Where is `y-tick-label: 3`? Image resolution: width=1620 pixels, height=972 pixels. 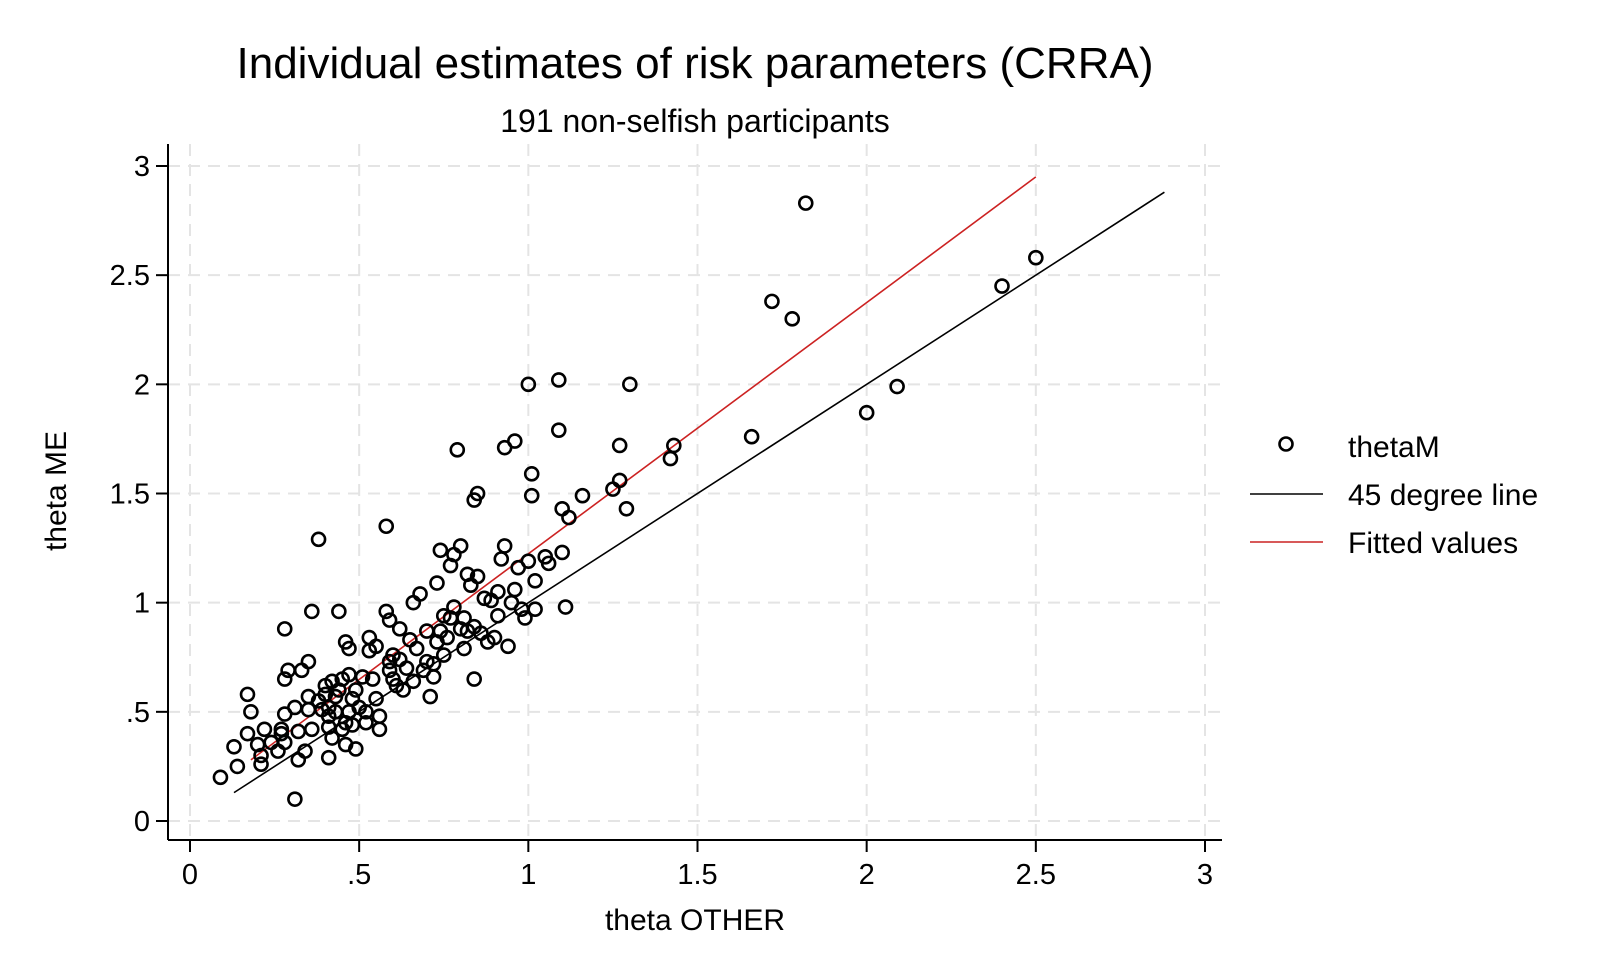
y-tick-label: 3 is located at coordinates (142, 167).